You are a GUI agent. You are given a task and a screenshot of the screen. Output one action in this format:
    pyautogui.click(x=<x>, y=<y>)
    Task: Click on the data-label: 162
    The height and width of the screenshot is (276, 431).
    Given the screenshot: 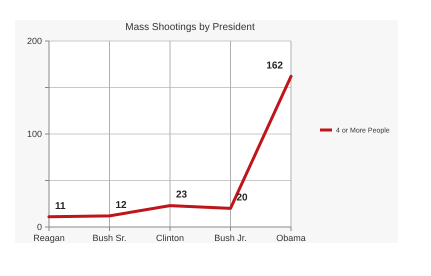 What is the action you would take?
    pyautogui.click(x=275, y=66)
    